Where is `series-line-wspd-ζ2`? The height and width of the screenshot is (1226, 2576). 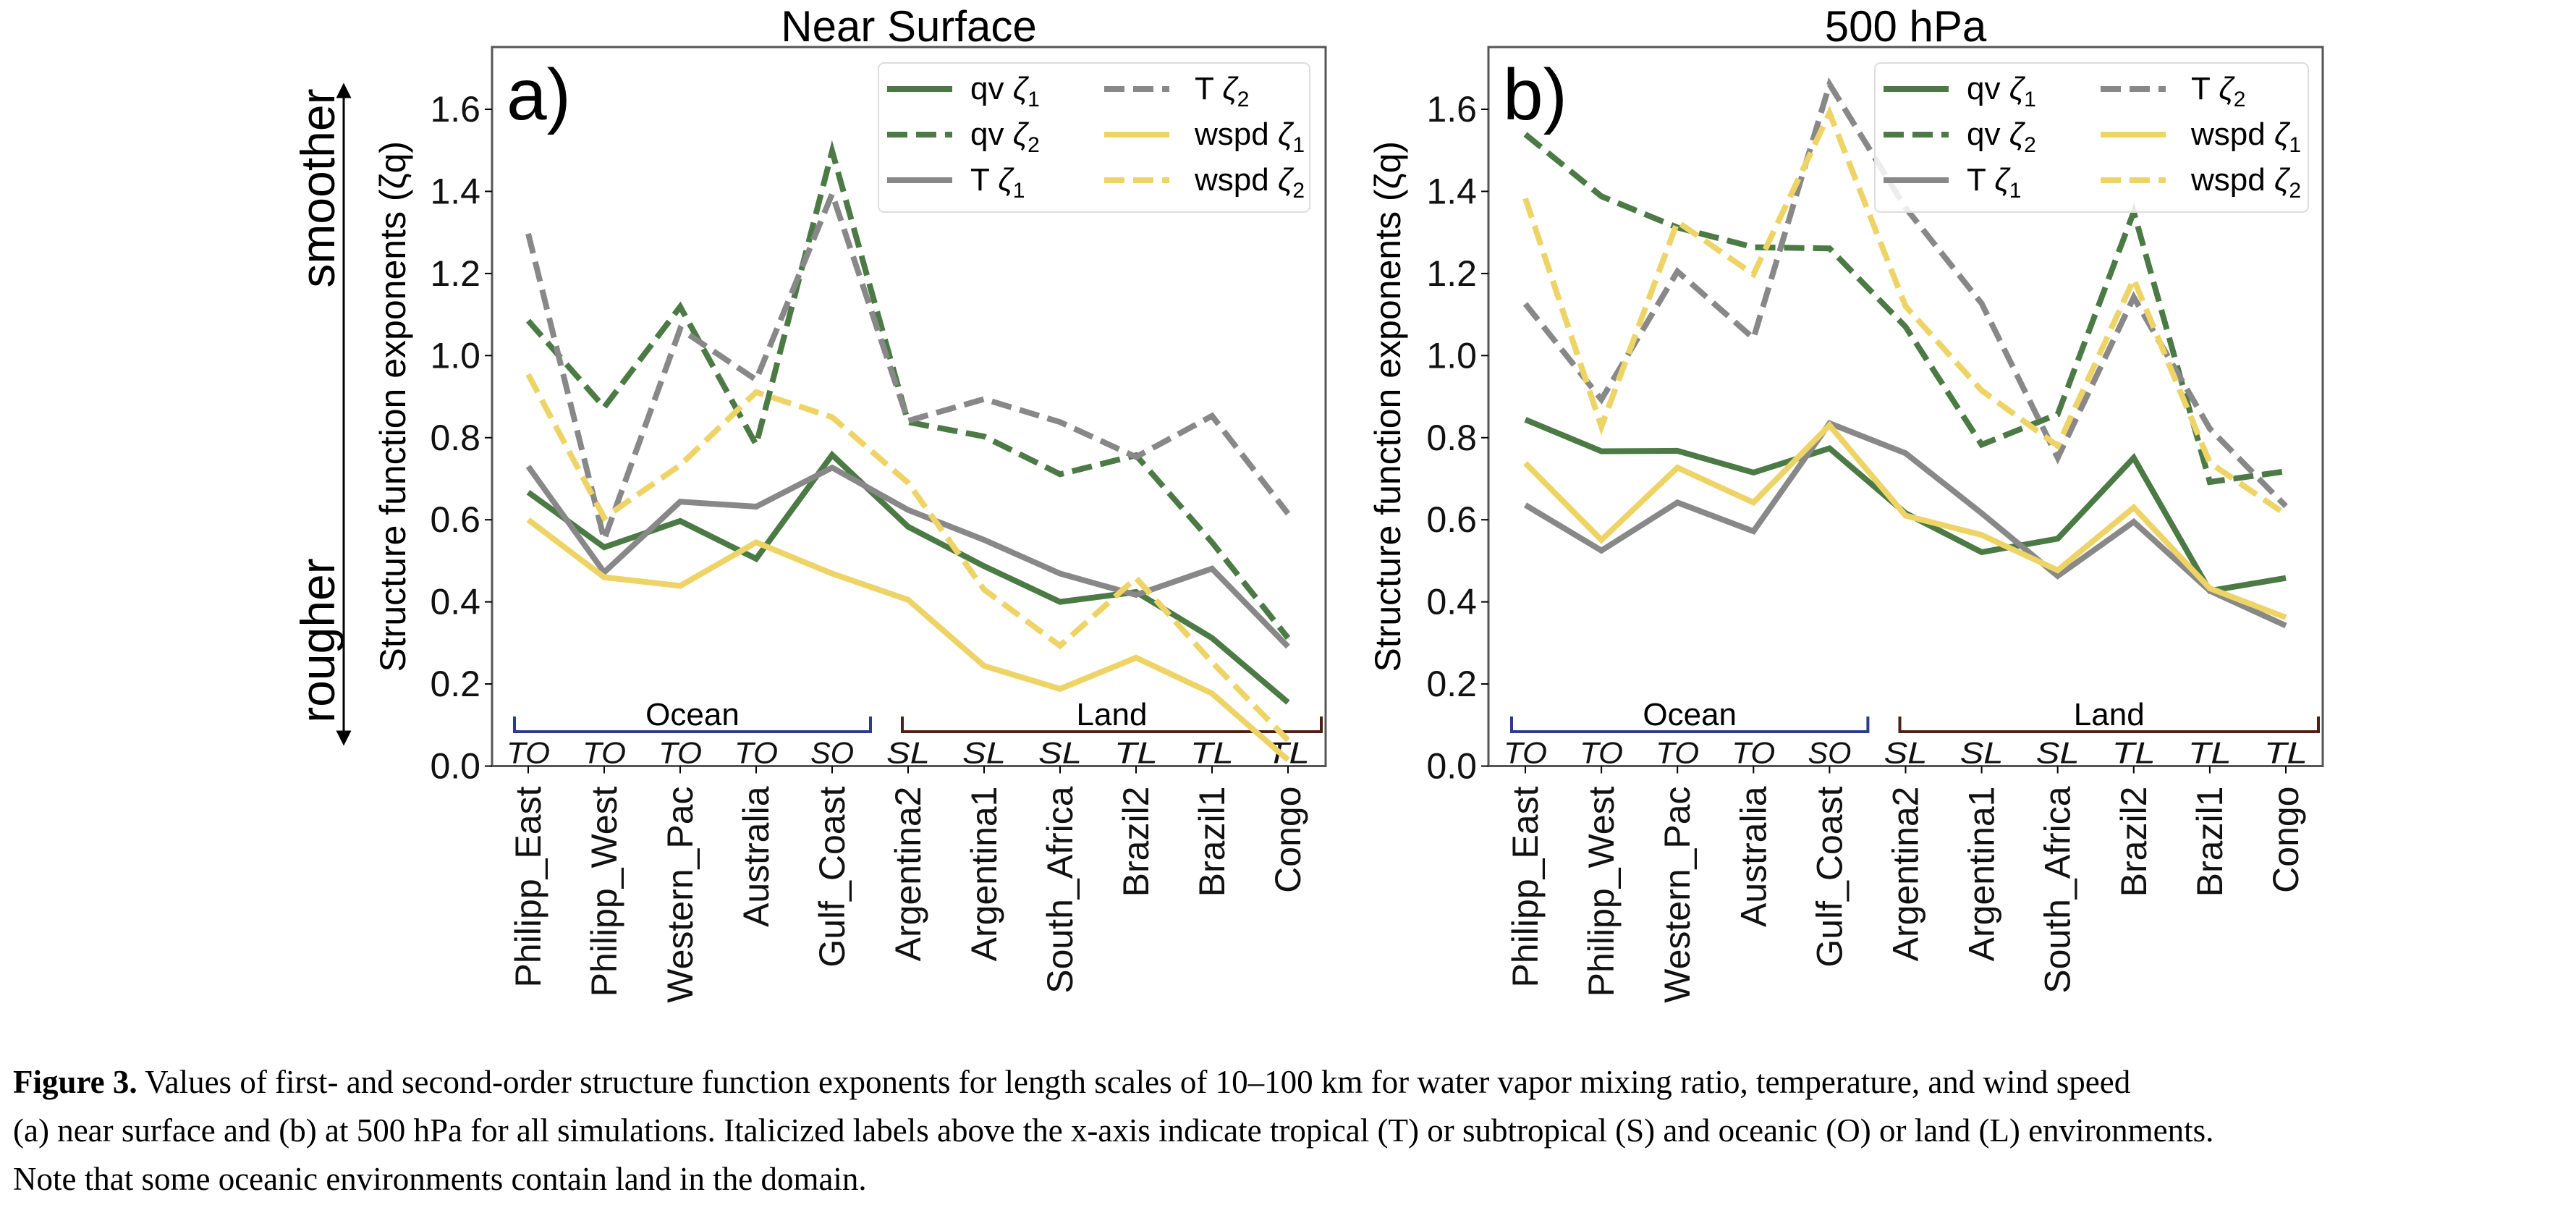
series-line-wspd-ζ2 is located at coordinates (907, 558).